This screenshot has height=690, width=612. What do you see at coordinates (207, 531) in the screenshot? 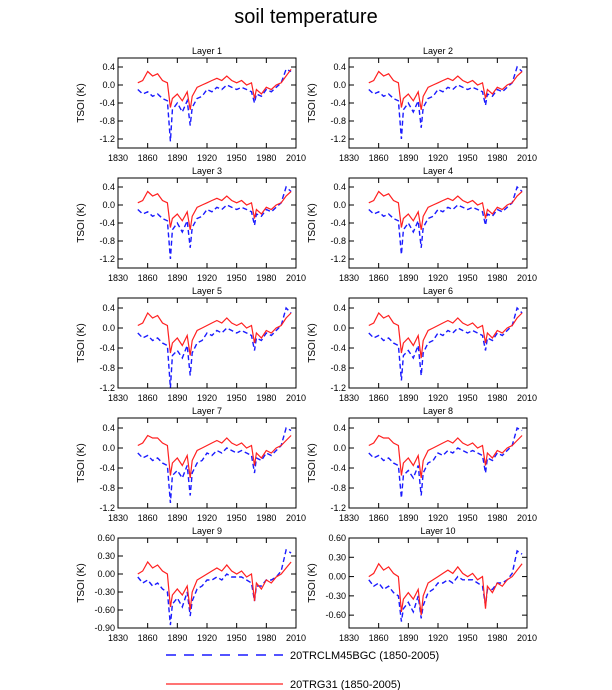
I see `panel-title: Layer 9` at bounding box center [207, 531].